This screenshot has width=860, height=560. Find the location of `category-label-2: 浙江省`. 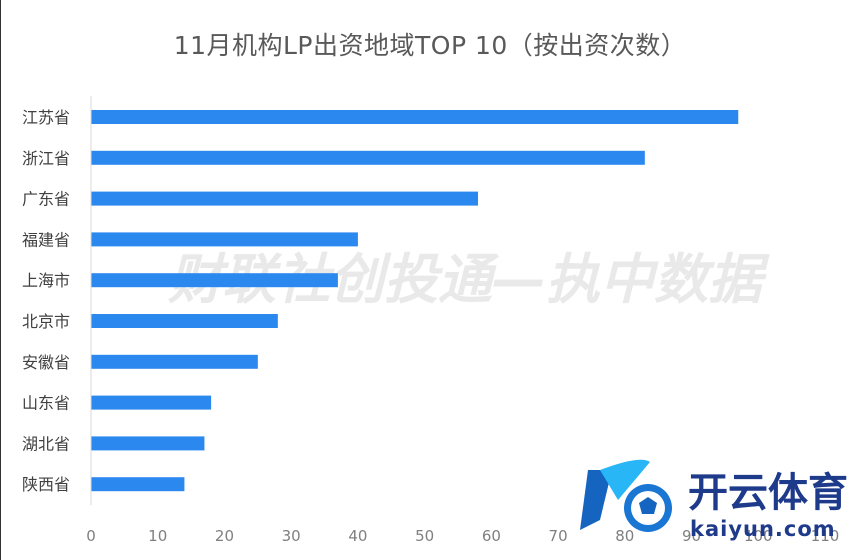

category-label-2: 浙江省 is located at coordinates (46, 158).